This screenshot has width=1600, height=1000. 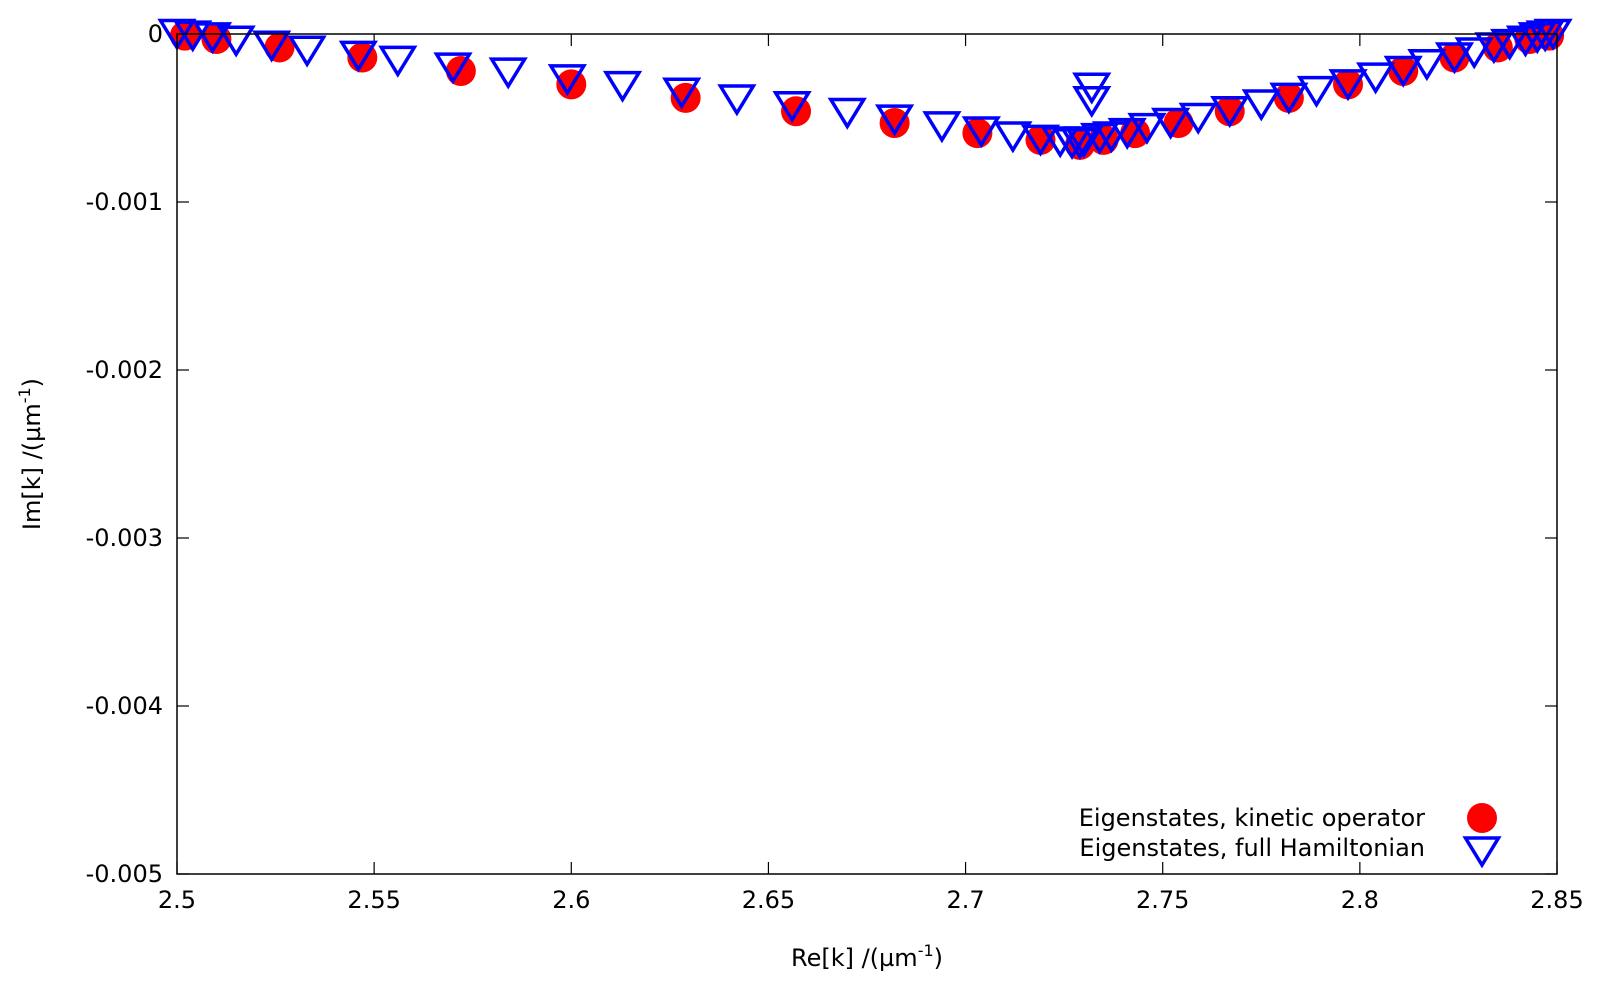 What do you see at coordinates (177, 900) in the screenshot?
I see `x-tick-label: 2.5` at bounding box center [177, 900].